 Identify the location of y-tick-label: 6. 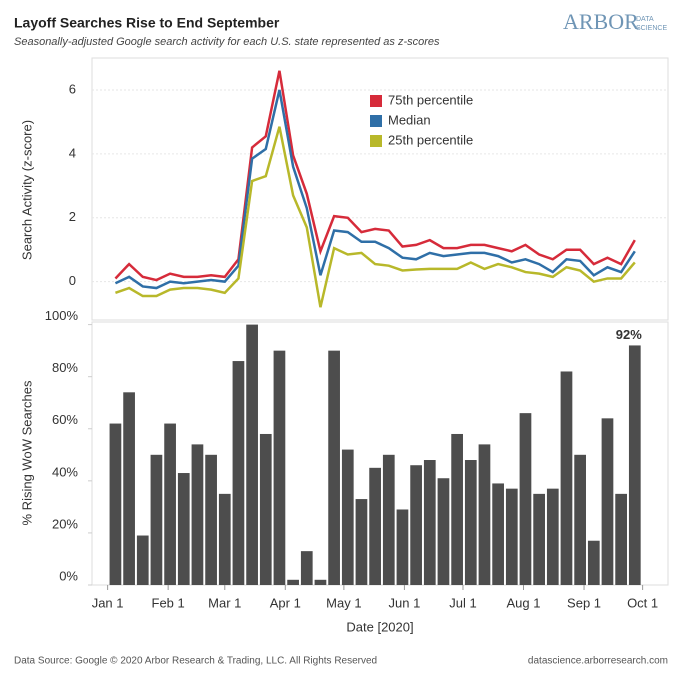
(72, 88).